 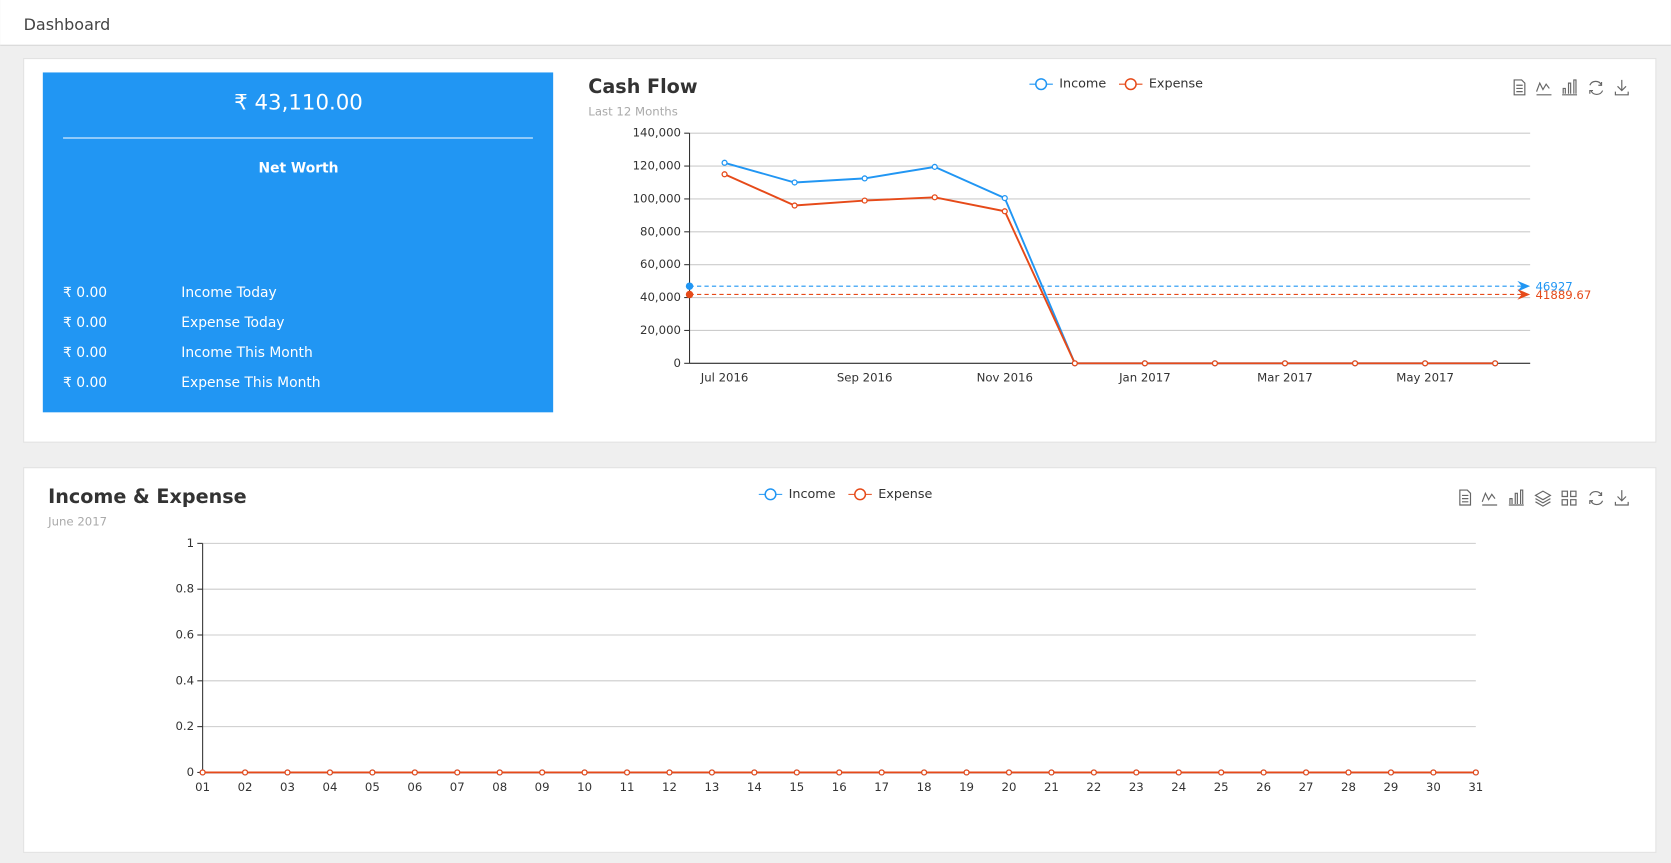 I want to click on x-tick-label: 15, so click(x=796, y=787).